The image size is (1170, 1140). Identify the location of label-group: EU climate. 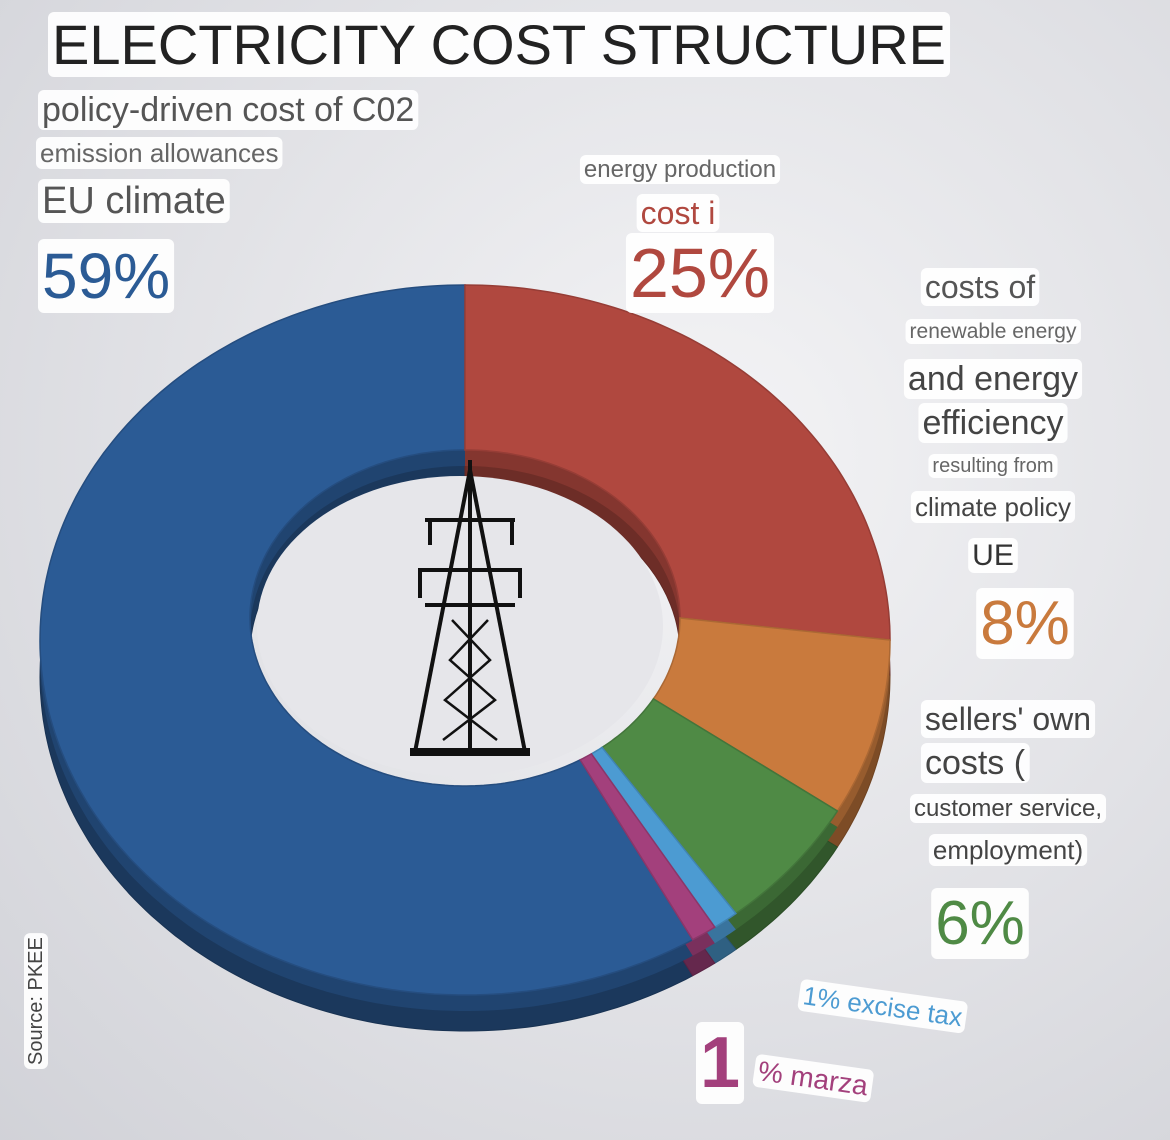
(134, 201).